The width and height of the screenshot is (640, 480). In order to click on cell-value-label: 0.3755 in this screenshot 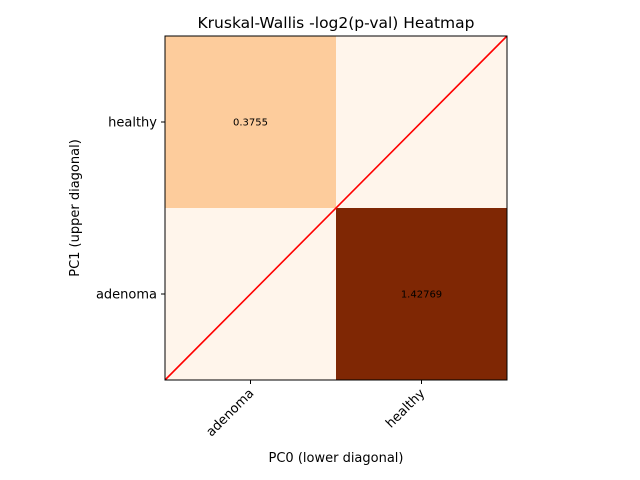, I will do `click(250, 123)`.